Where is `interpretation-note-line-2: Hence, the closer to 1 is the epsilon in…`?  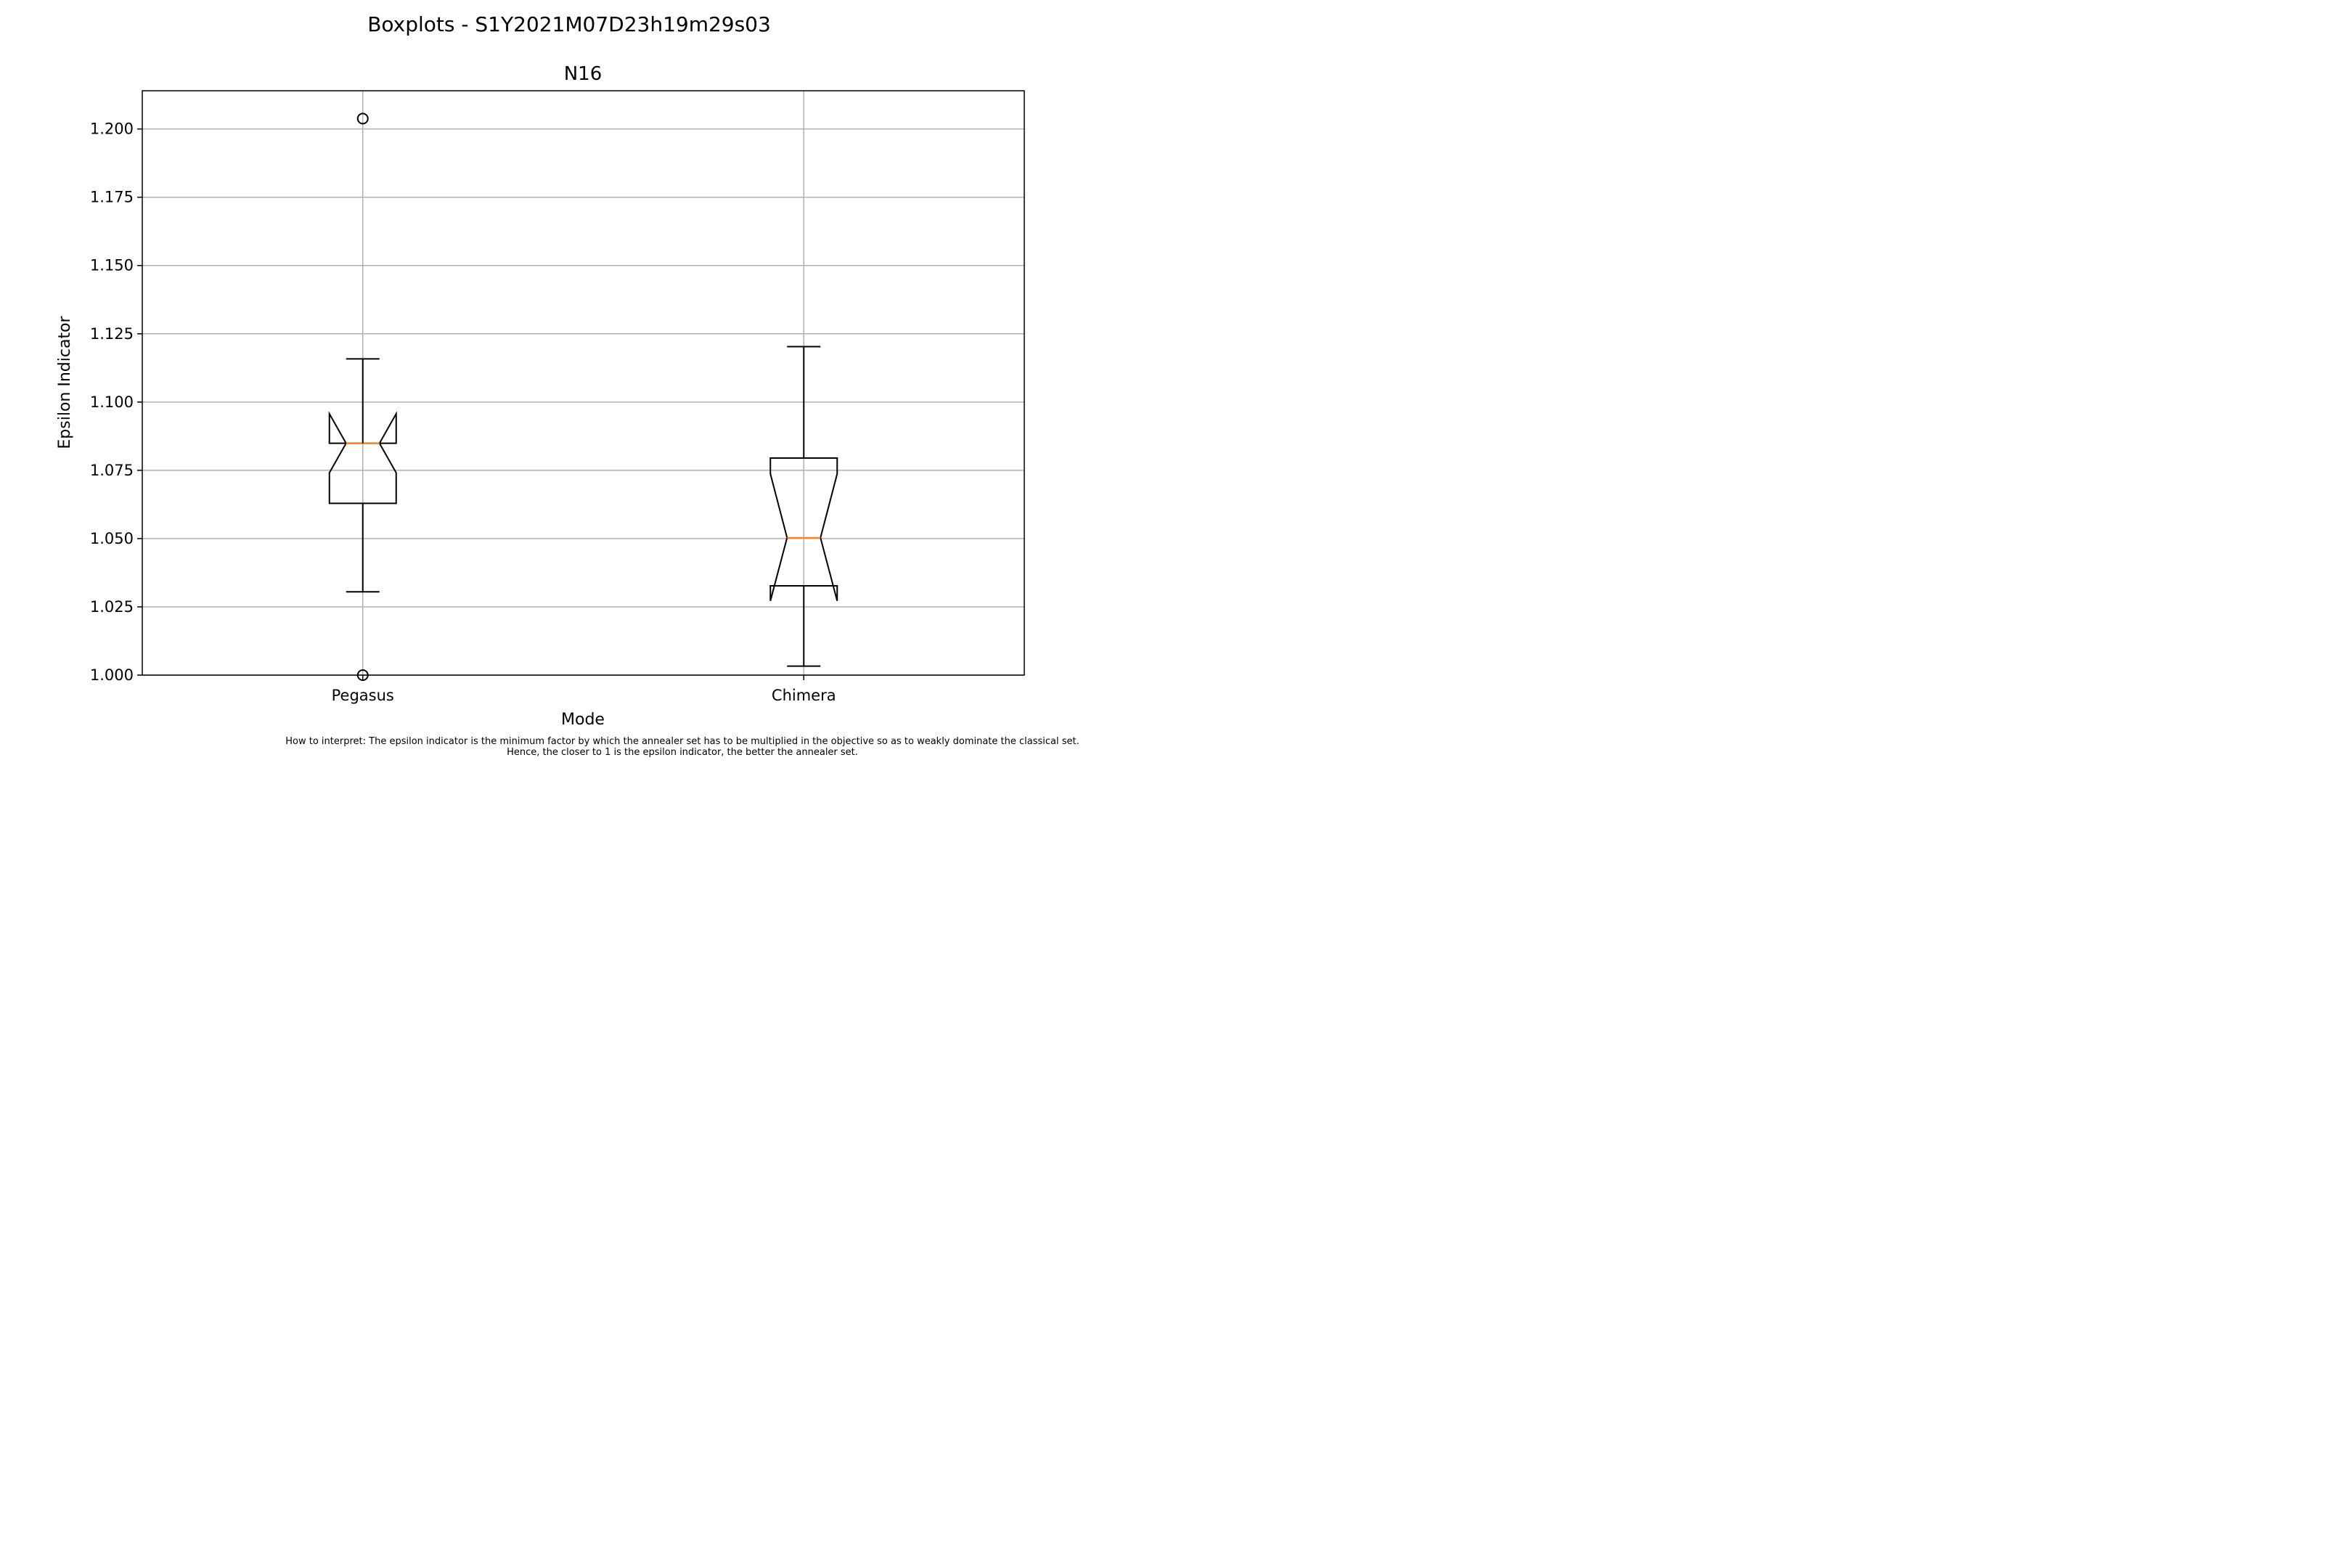 interpretation-note-line-2: Hence, the closer to 1 is the epsilon in… is located at coordinates (683, 753).